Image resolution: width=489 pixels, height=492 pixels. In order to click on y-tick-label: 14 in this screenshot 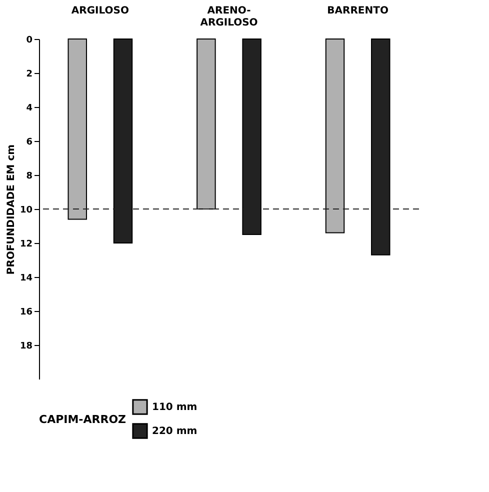, I will do `click(26, 279)`.